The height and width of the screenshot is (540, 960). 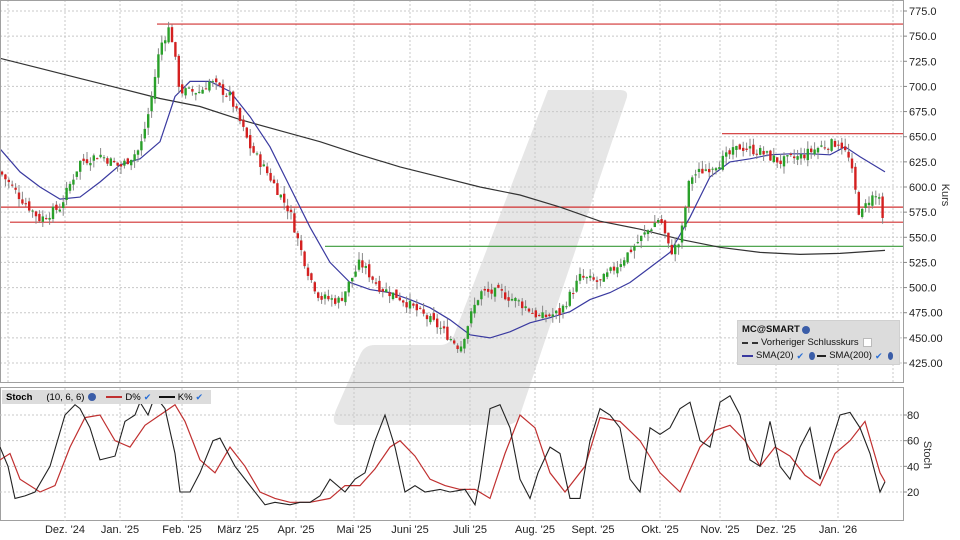 I want to click on x-tick-label: Aug. '25, so click(x=535, y=530).